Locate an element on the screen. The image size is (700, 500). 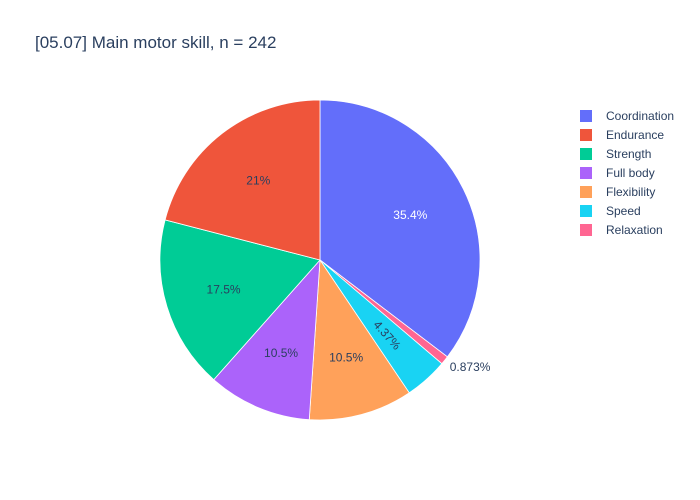
legend-item-coordination: Coordination is located at coordinates (627, 115).